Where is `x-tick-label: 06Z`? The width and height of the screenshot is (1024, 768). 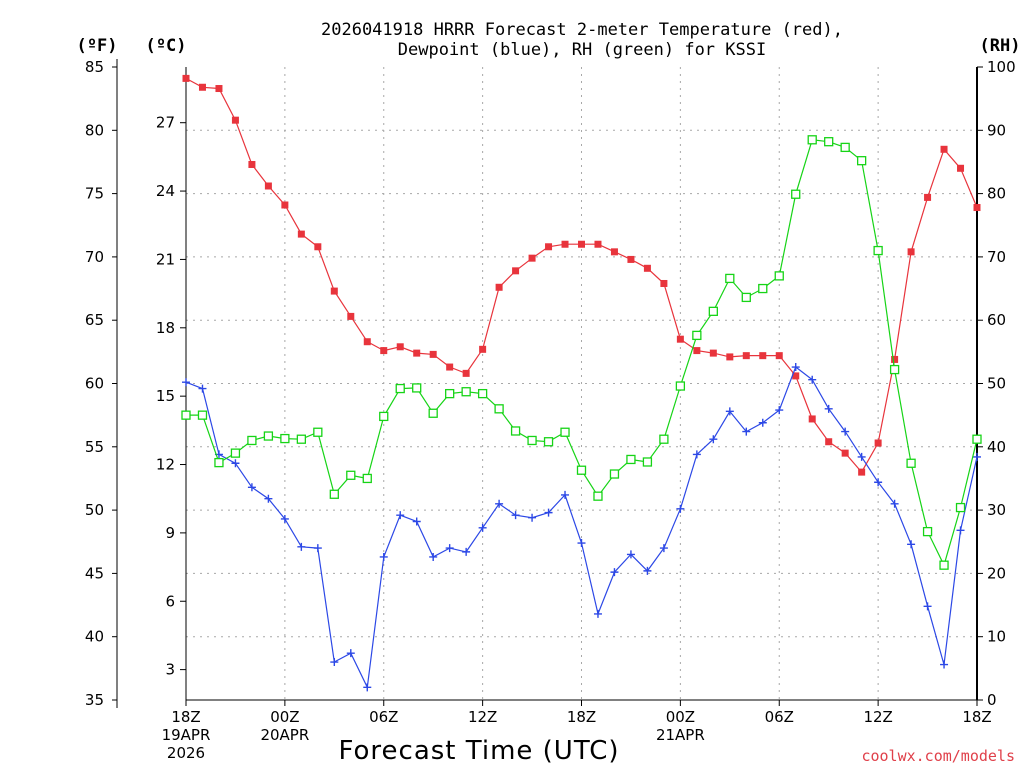
x-tick-label: 06Z is located at coordinates (779, 717).